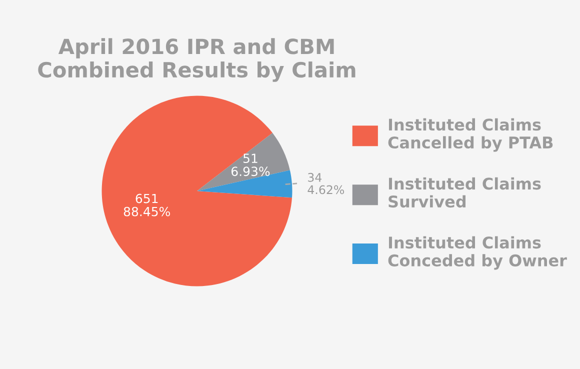 This screenshot has height=369, width=580. I want to click on data-label: 34 4.62%, so click(326, 183).